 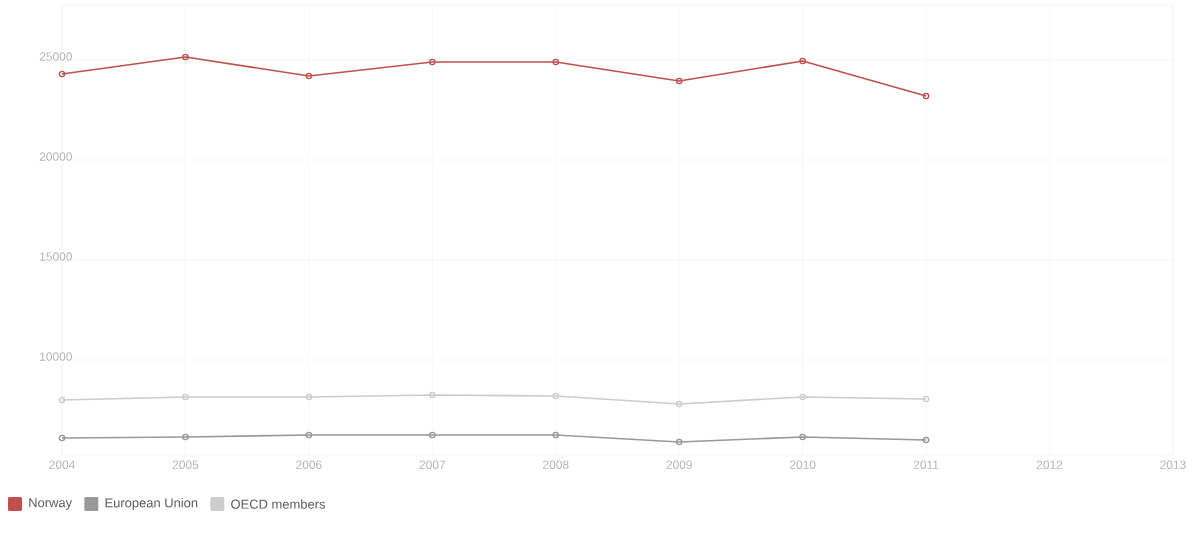 I want to click on x-tick-label: 2006, so click(x=309, y=464).